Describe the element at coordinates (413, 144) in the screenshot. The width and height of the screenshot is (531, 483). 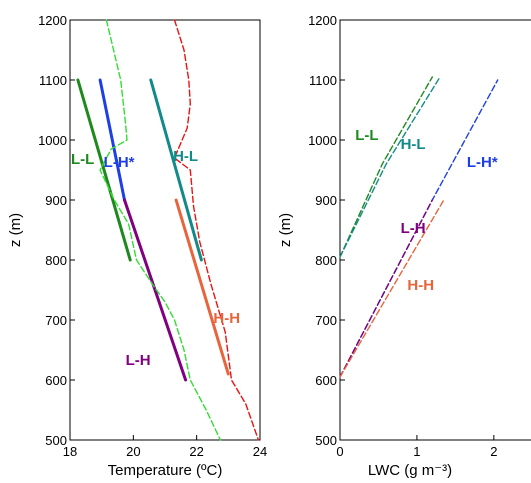
I see `lwc-label-h-l: H-L` at that location.